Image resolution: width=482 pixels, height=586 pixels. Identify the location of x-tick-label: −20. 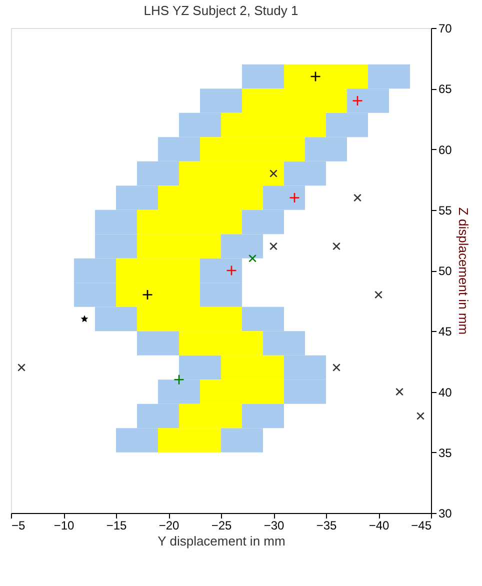
(169, 525).